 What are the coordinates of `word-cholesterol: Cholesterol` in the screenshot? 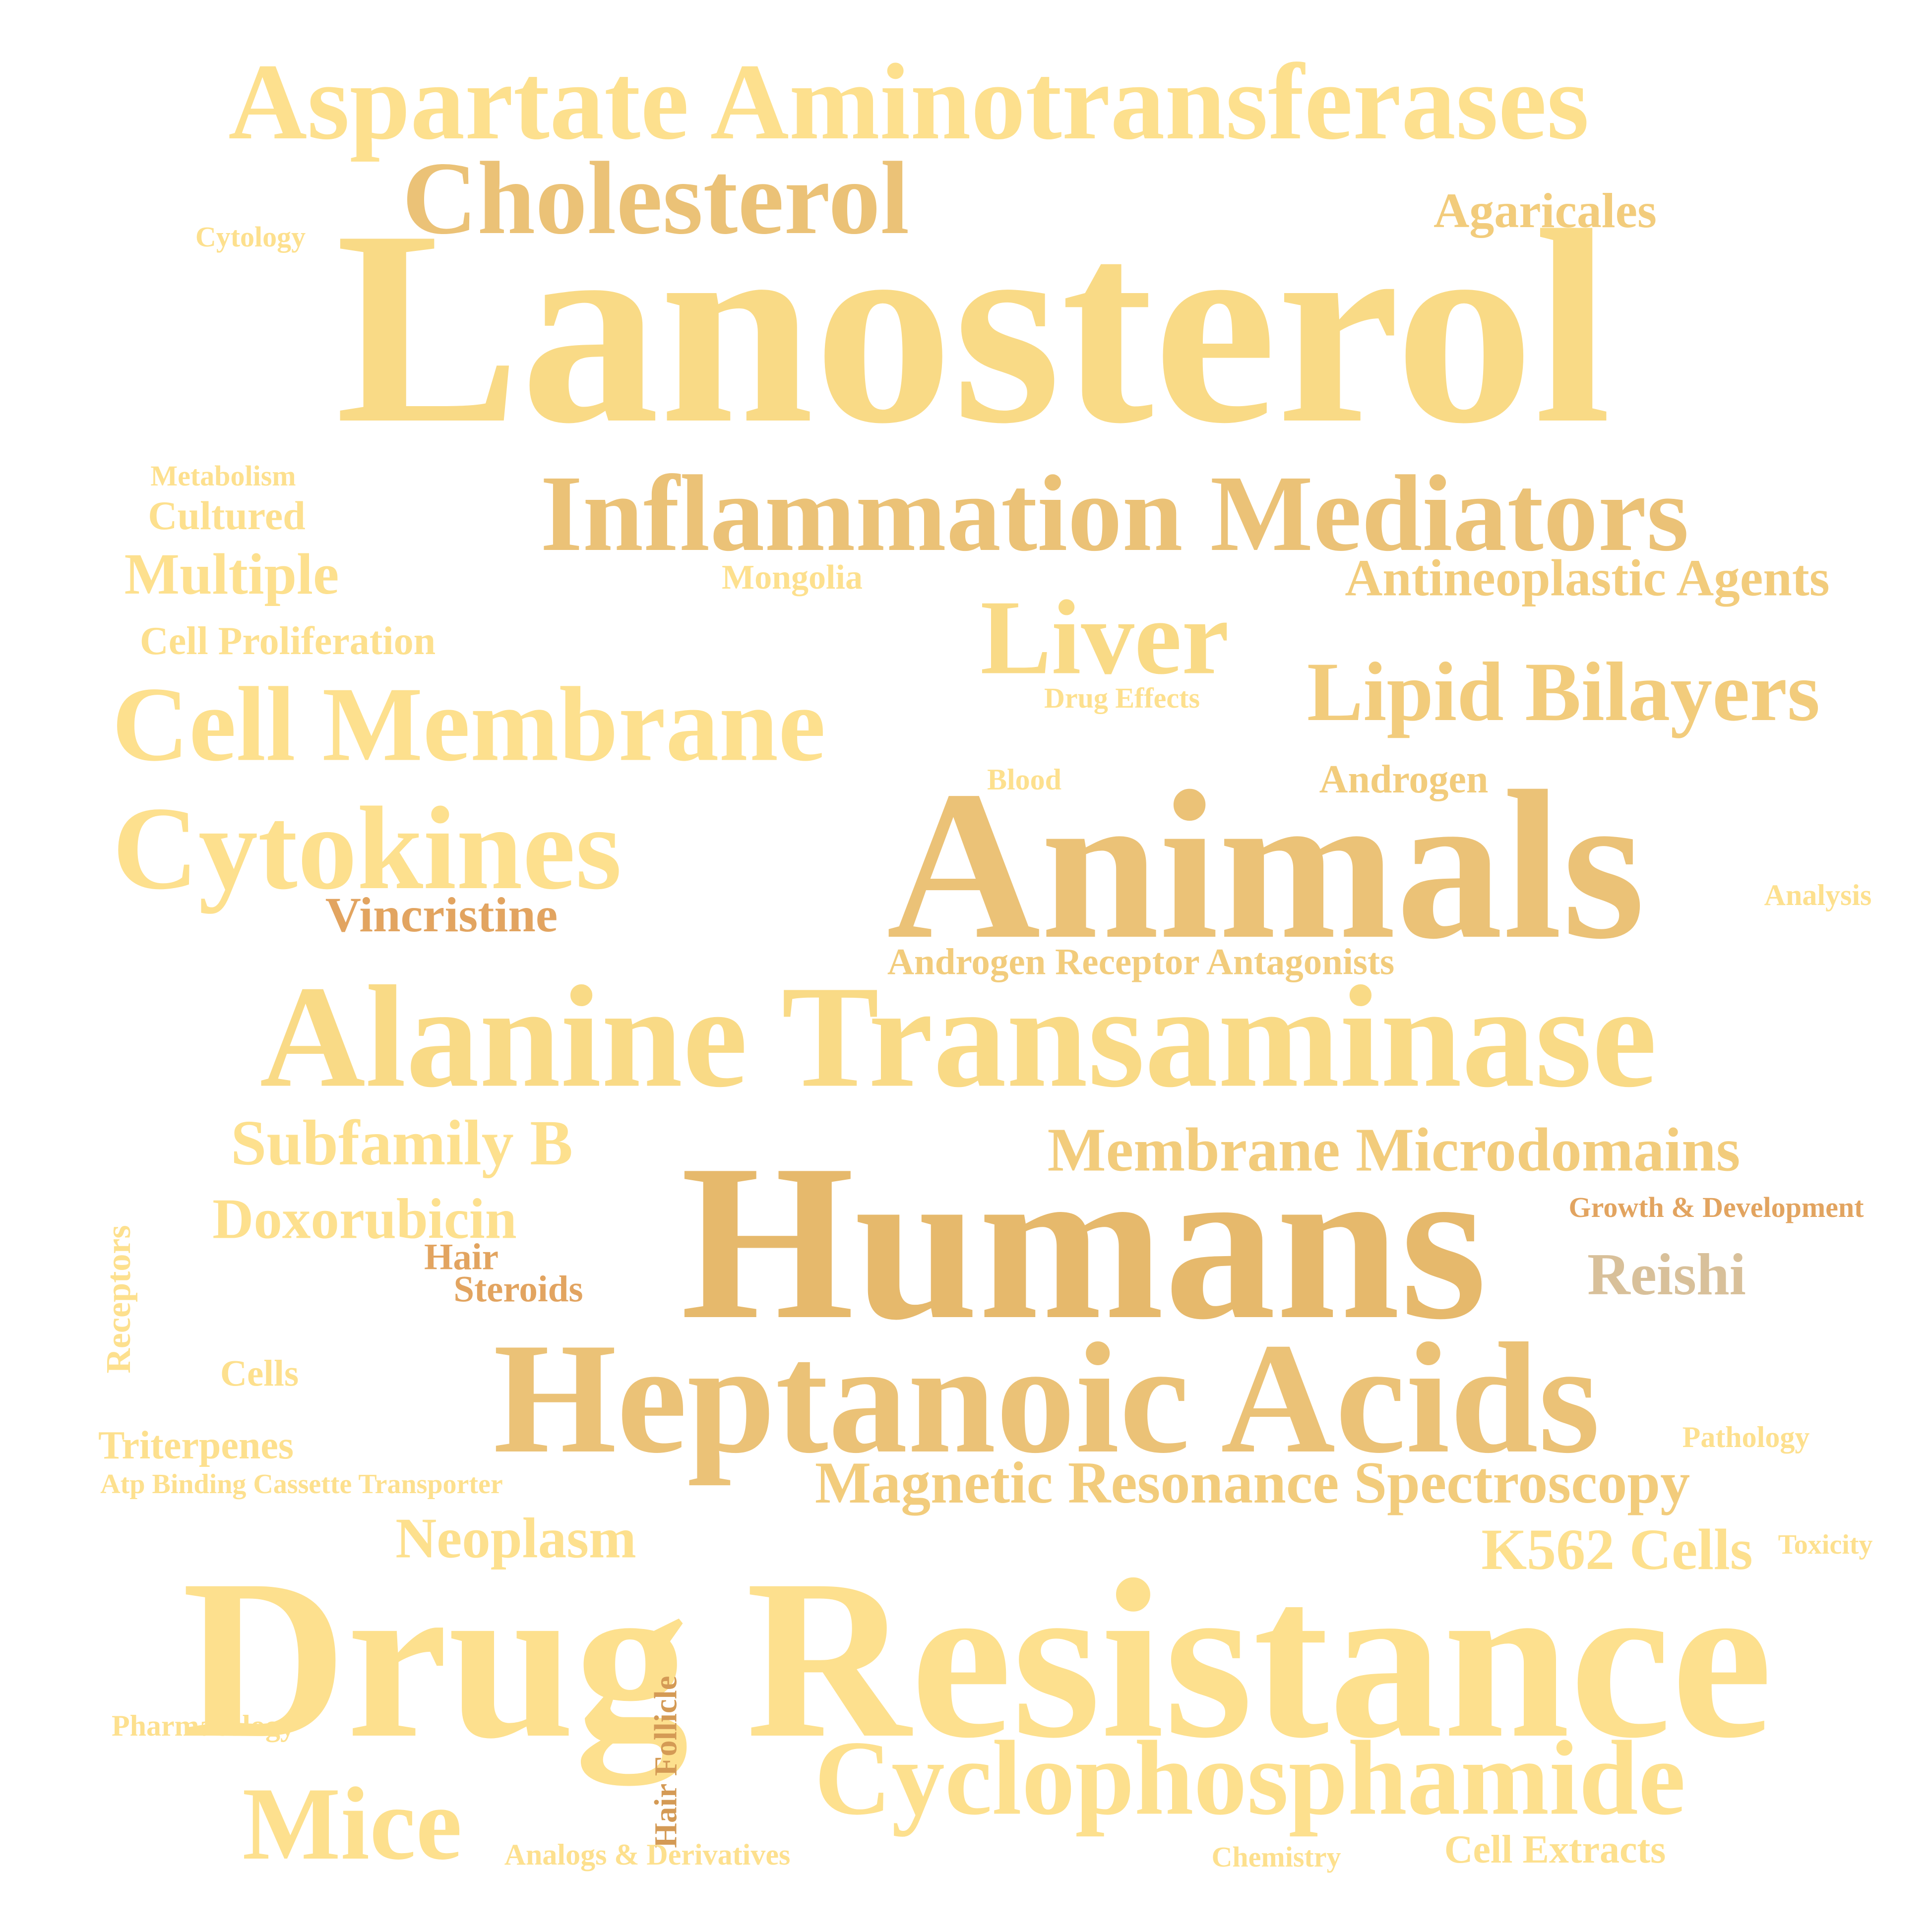 It's located at (656, 198).